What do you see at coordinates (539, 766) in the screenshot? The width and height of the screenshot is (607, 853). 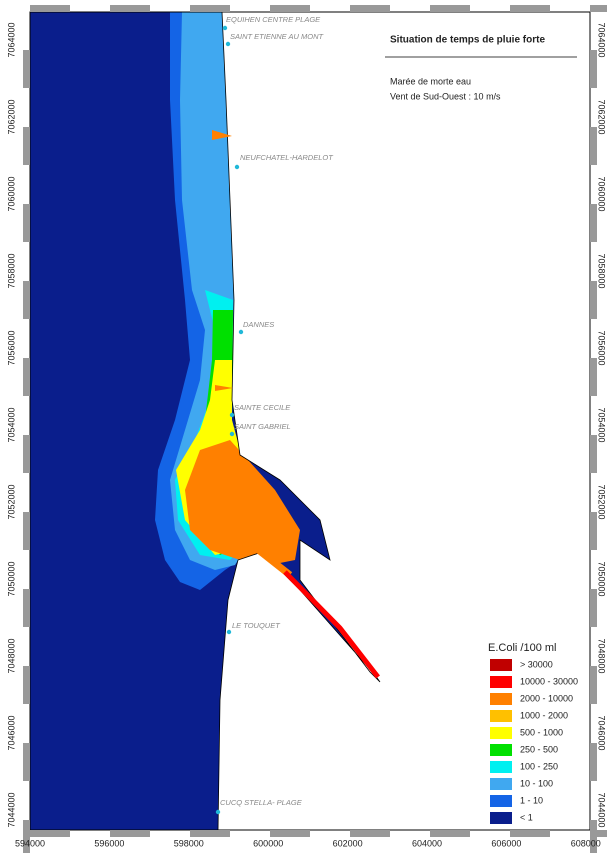 I see `legend-label: 100 - 250` at bounding box center [539, 766].